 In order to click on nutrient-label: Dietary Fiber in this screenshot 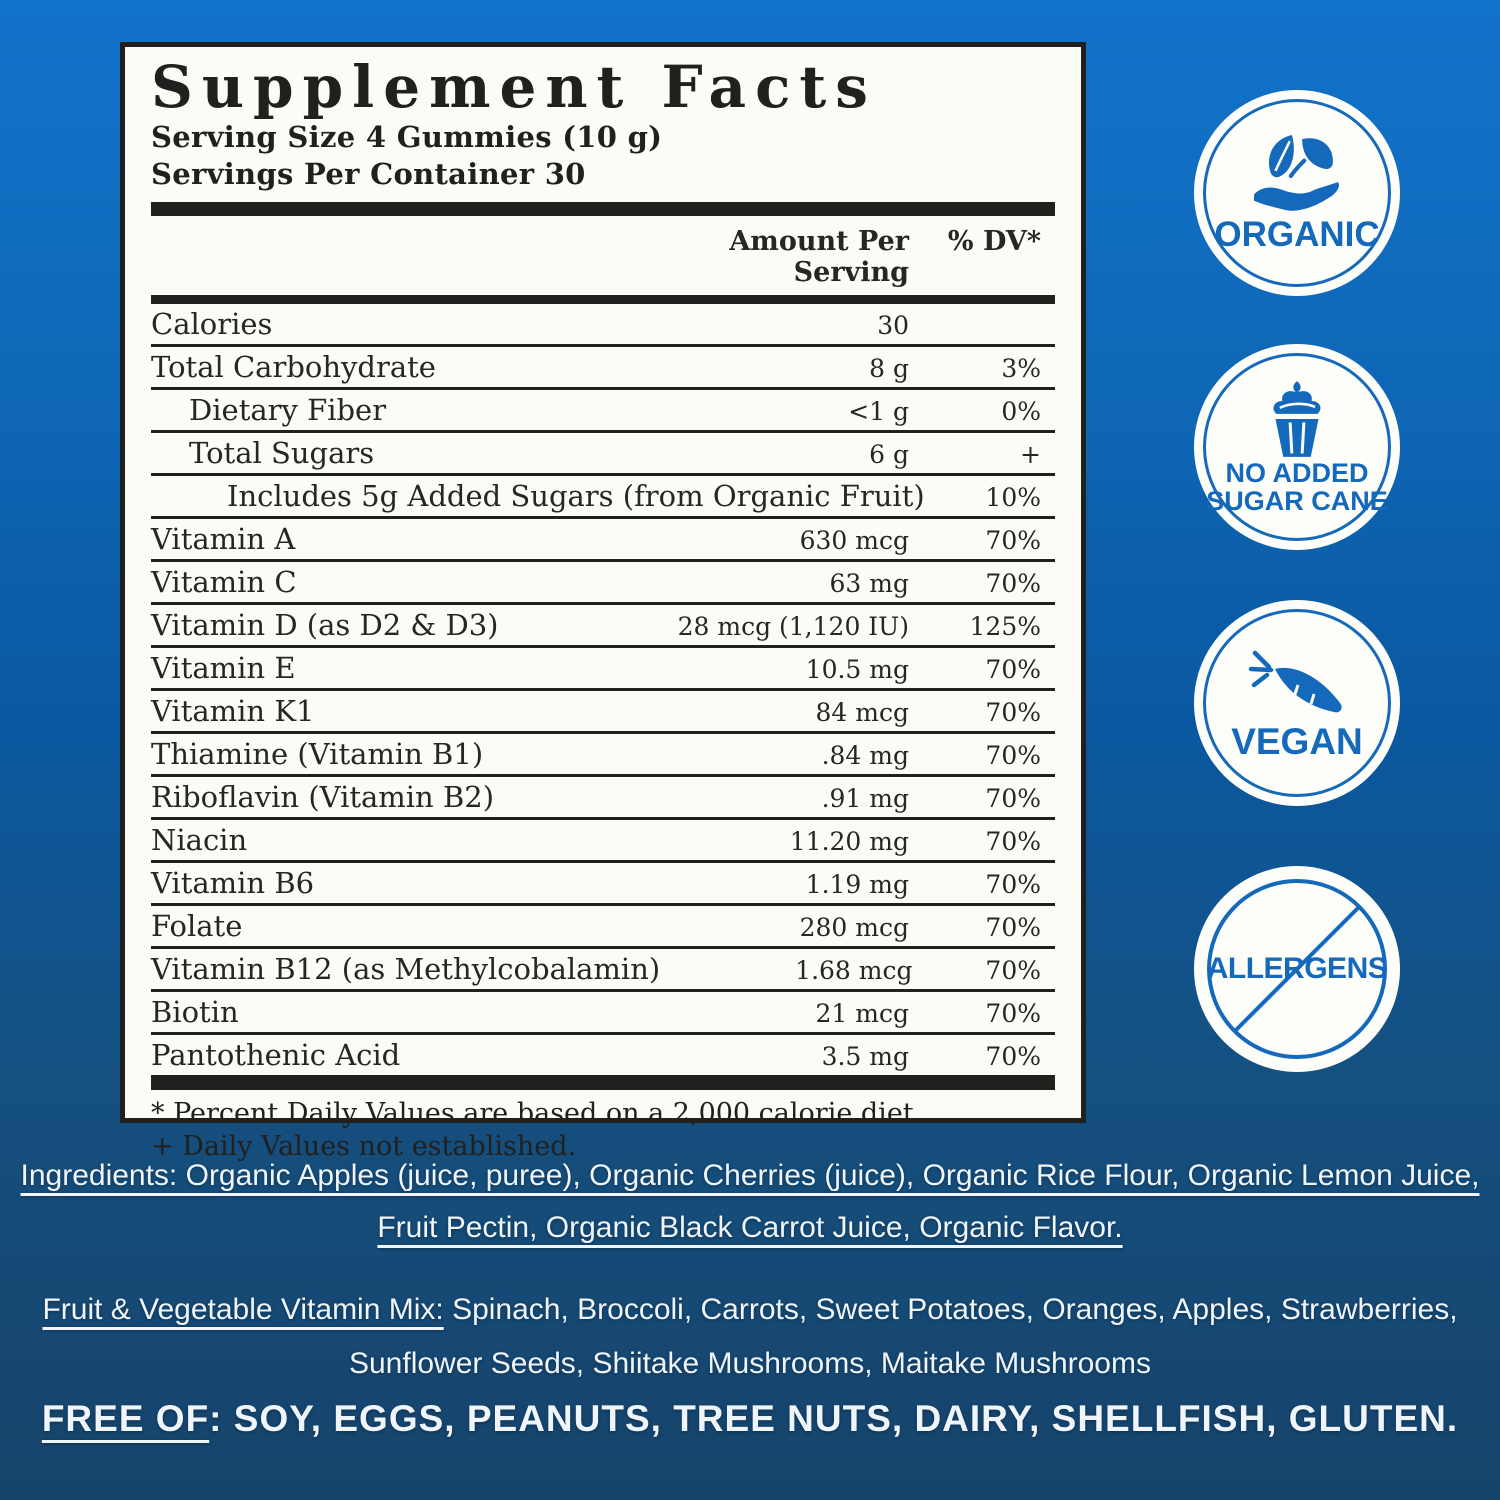, I will do `click(288, 410)`.